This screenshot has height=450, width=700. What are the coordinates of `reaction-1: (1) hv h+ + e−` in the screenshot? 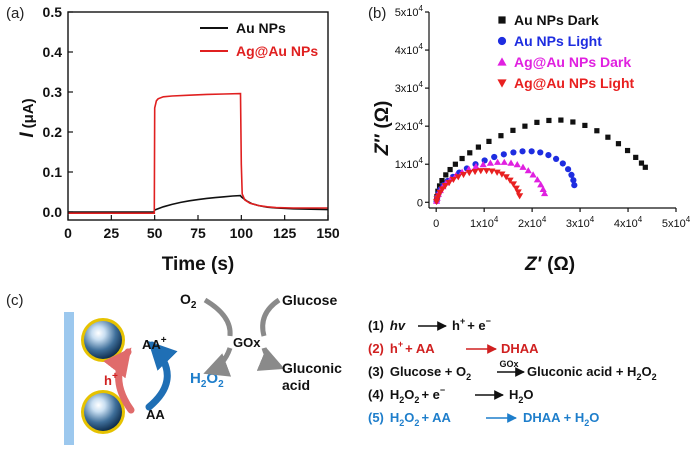 It's located at (429, 324).